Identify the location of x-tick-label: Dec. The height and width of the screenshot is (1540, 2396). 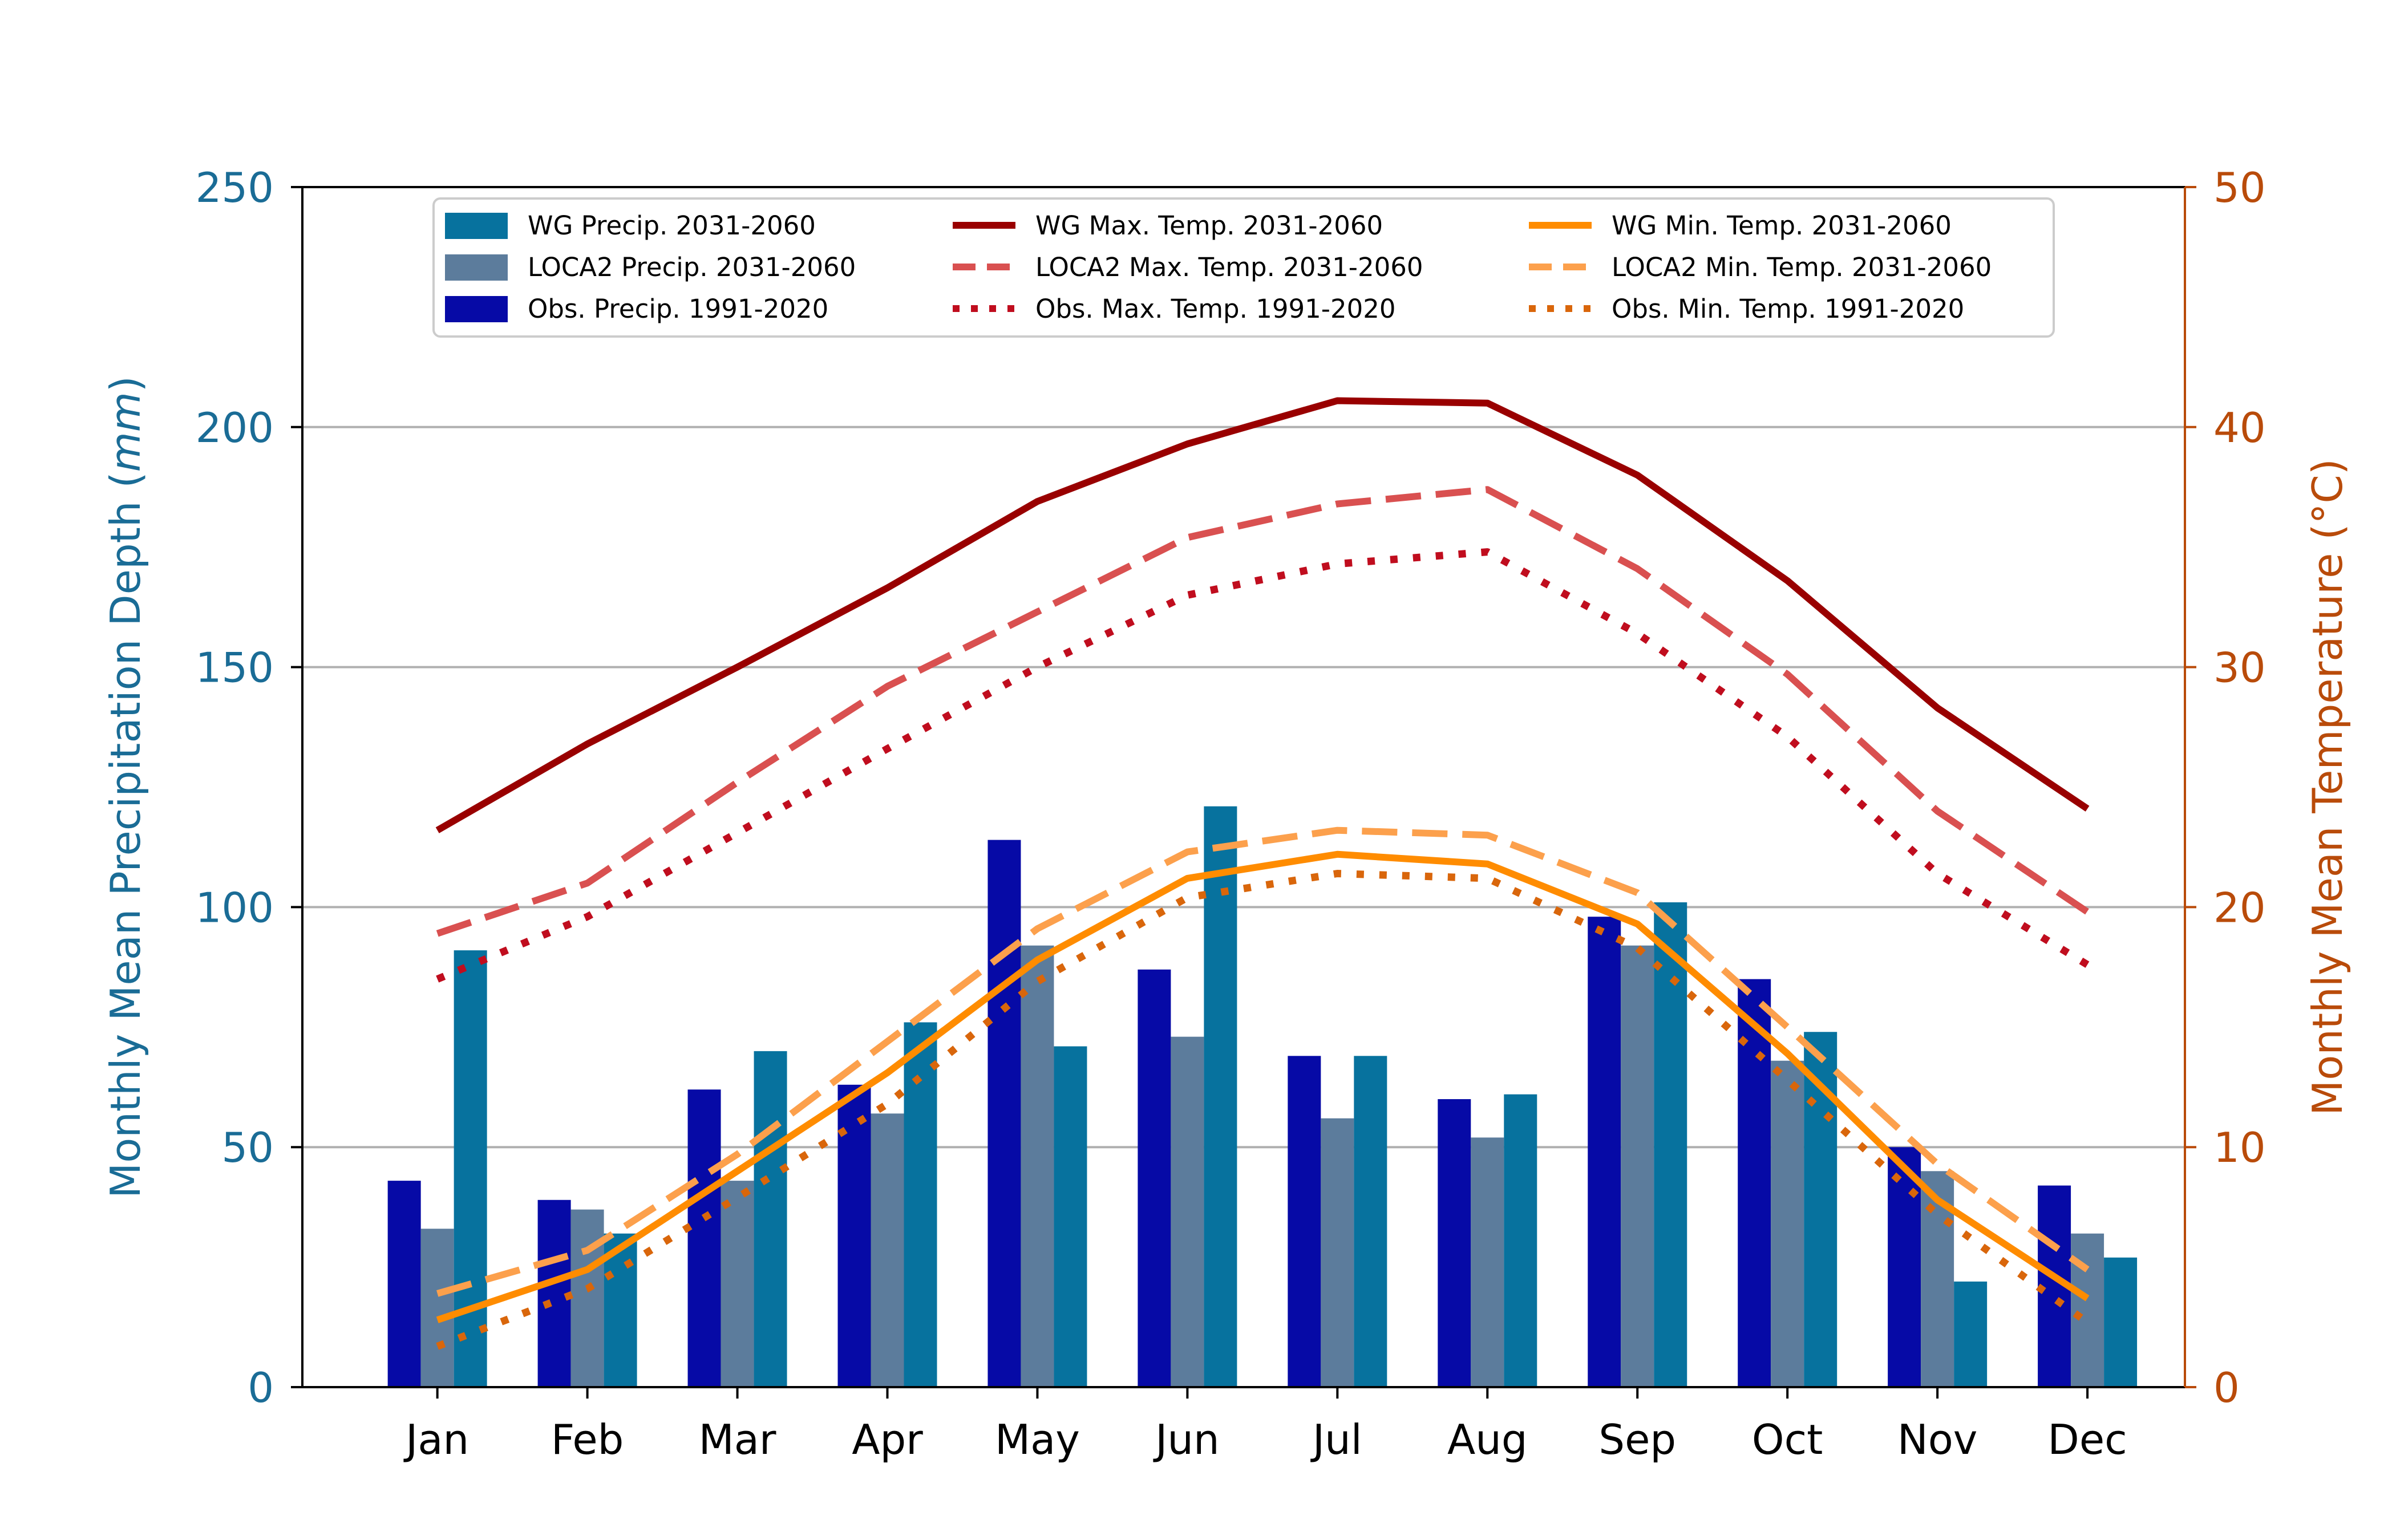
(2087, 1440).